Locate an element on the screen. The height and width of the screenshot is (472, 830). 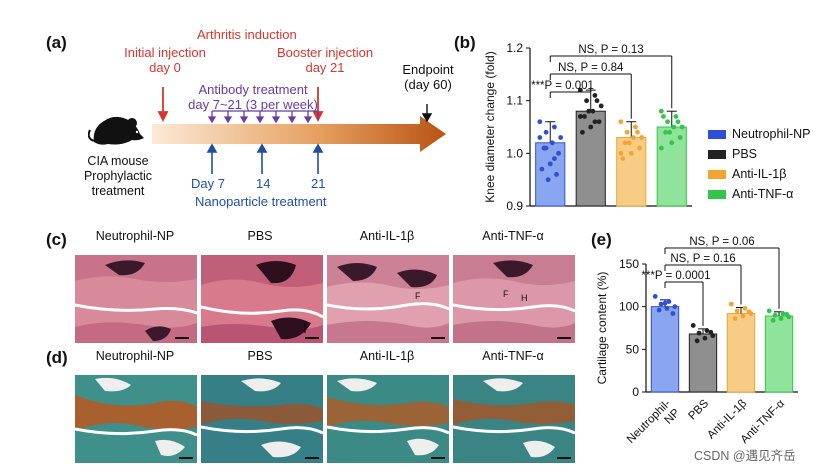
y-tick-label: 0.9 is located at coordinates (514, 206).